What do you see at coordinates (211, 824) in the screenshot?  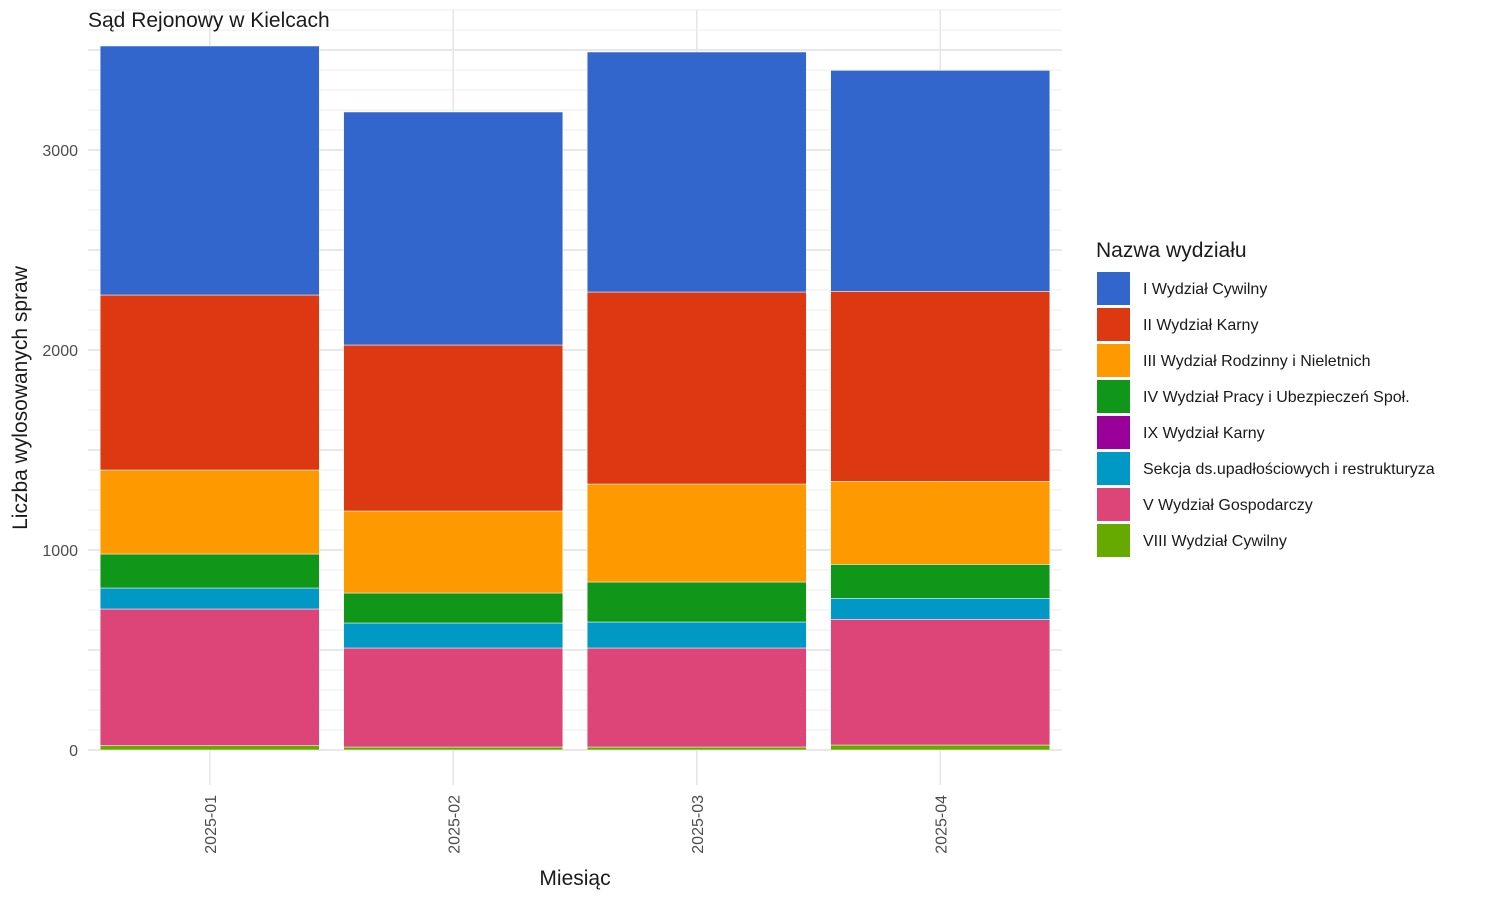 I see `x-tick-label: 2025-01` at bounding box center [211, 824].